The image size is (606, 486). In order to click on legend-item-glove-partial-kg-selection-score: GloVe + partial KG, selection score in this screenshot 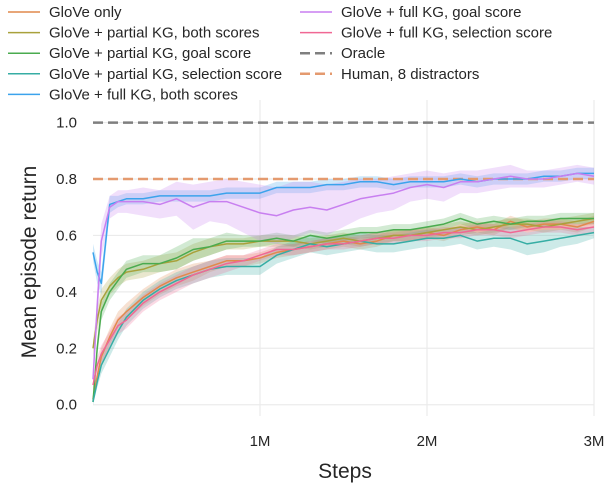, I will do `click(145, 74)`.